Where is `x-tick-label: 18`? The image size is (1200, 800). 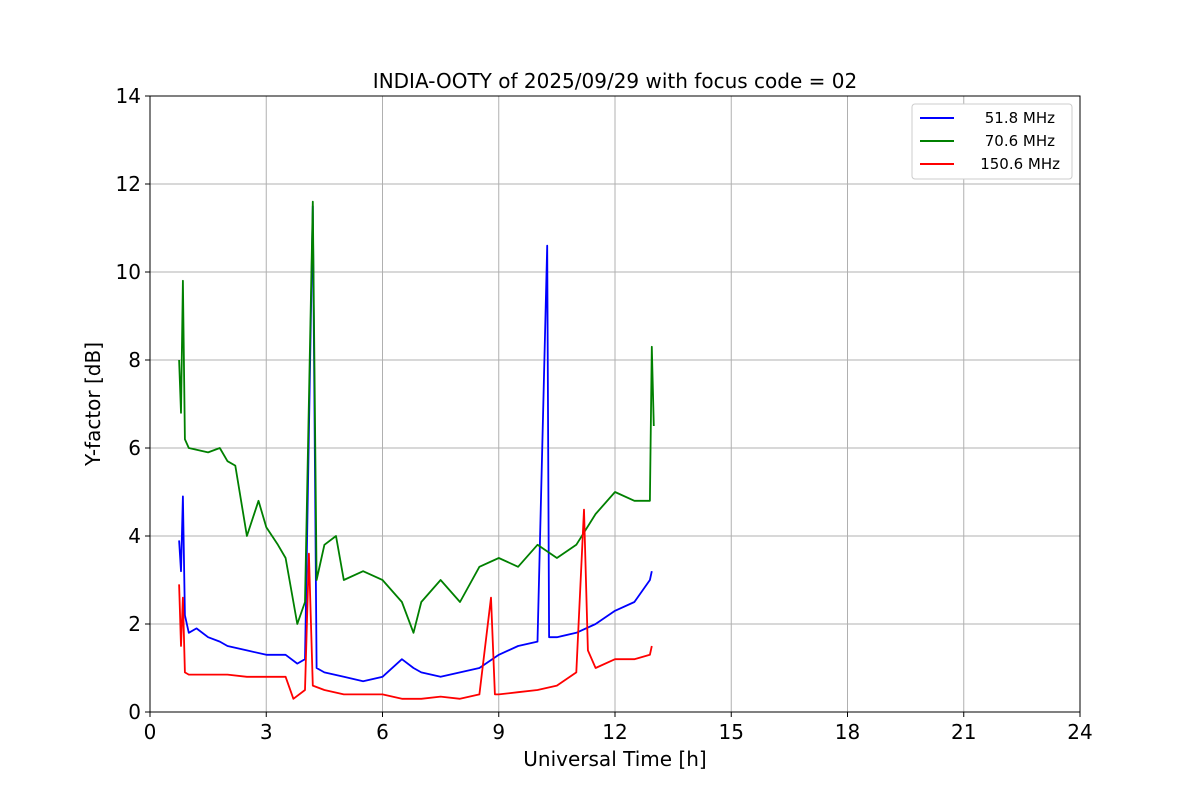 x-tick-label: 18 is located at coordinates (847, 732).